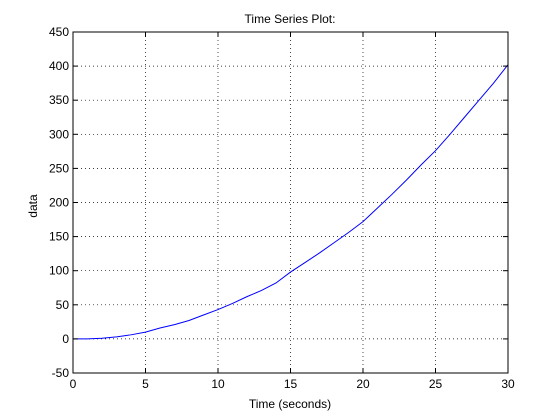 This screenshot has width=560, height=420. I want to click on x-tick-label: 30, so click(508, 384).